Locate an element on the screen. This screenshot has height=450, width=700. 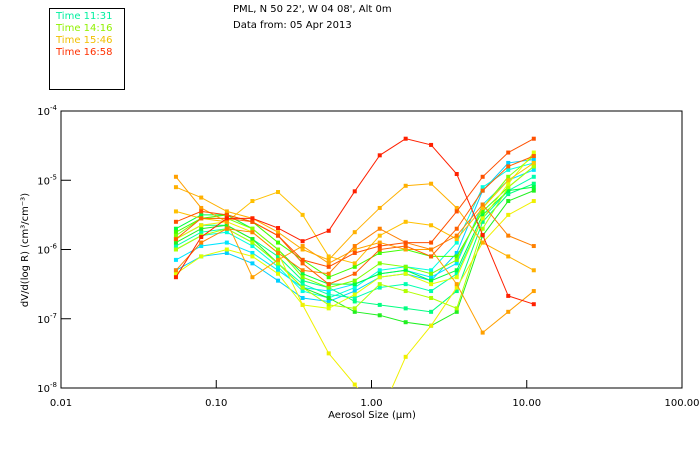
y-tick-label: 10-7 is located at coordinates (47, 319).